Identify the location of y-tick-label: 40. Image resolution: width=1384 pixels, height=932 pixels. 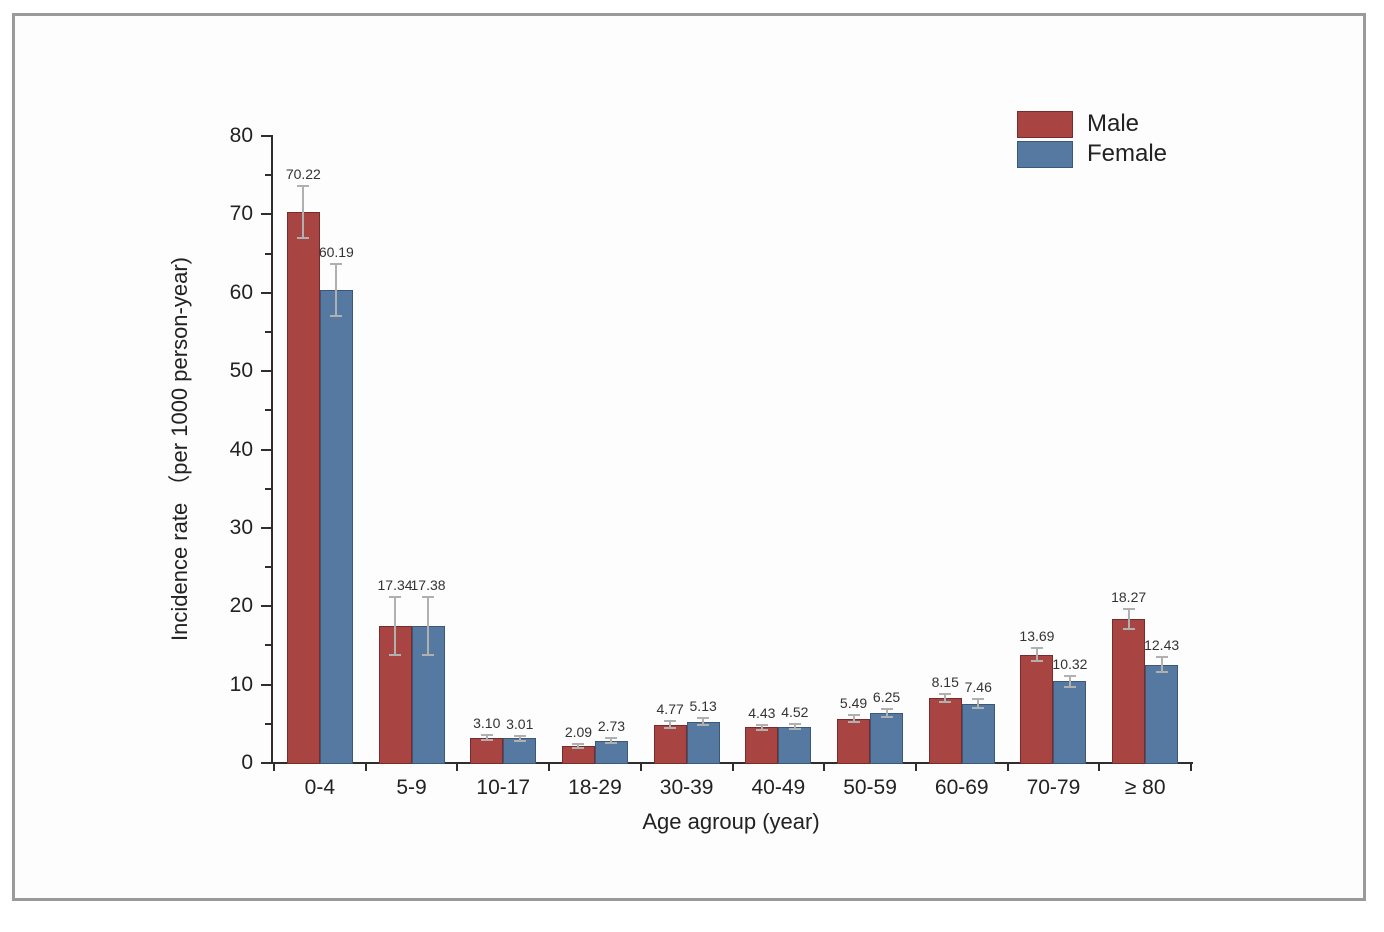
(241, 449).